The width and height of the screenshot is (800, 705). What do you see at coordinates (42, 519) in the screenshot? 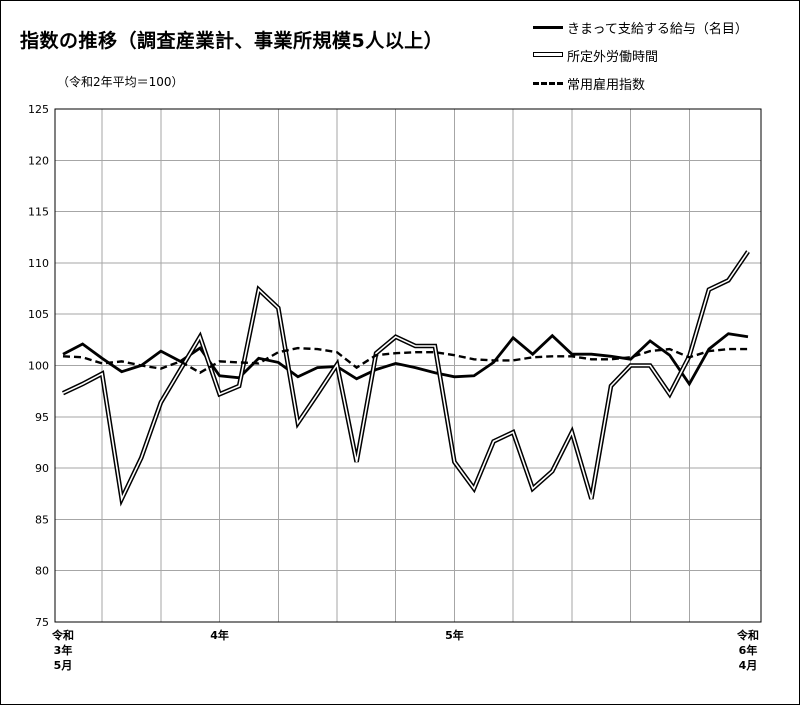
I see `y-tick-label: 85` at bounding box center [42, 519].